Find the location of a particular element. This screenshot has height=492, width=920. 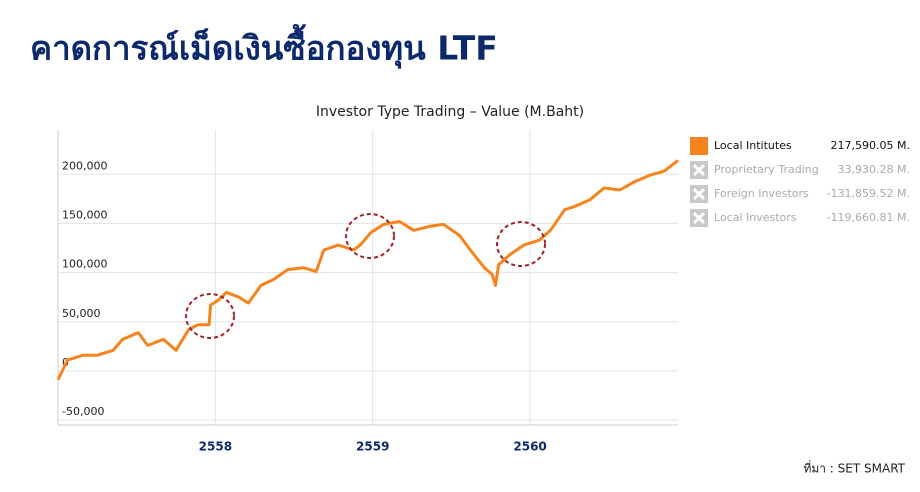

legend-label: Foreign Investors is located at coordinates (761, 193).